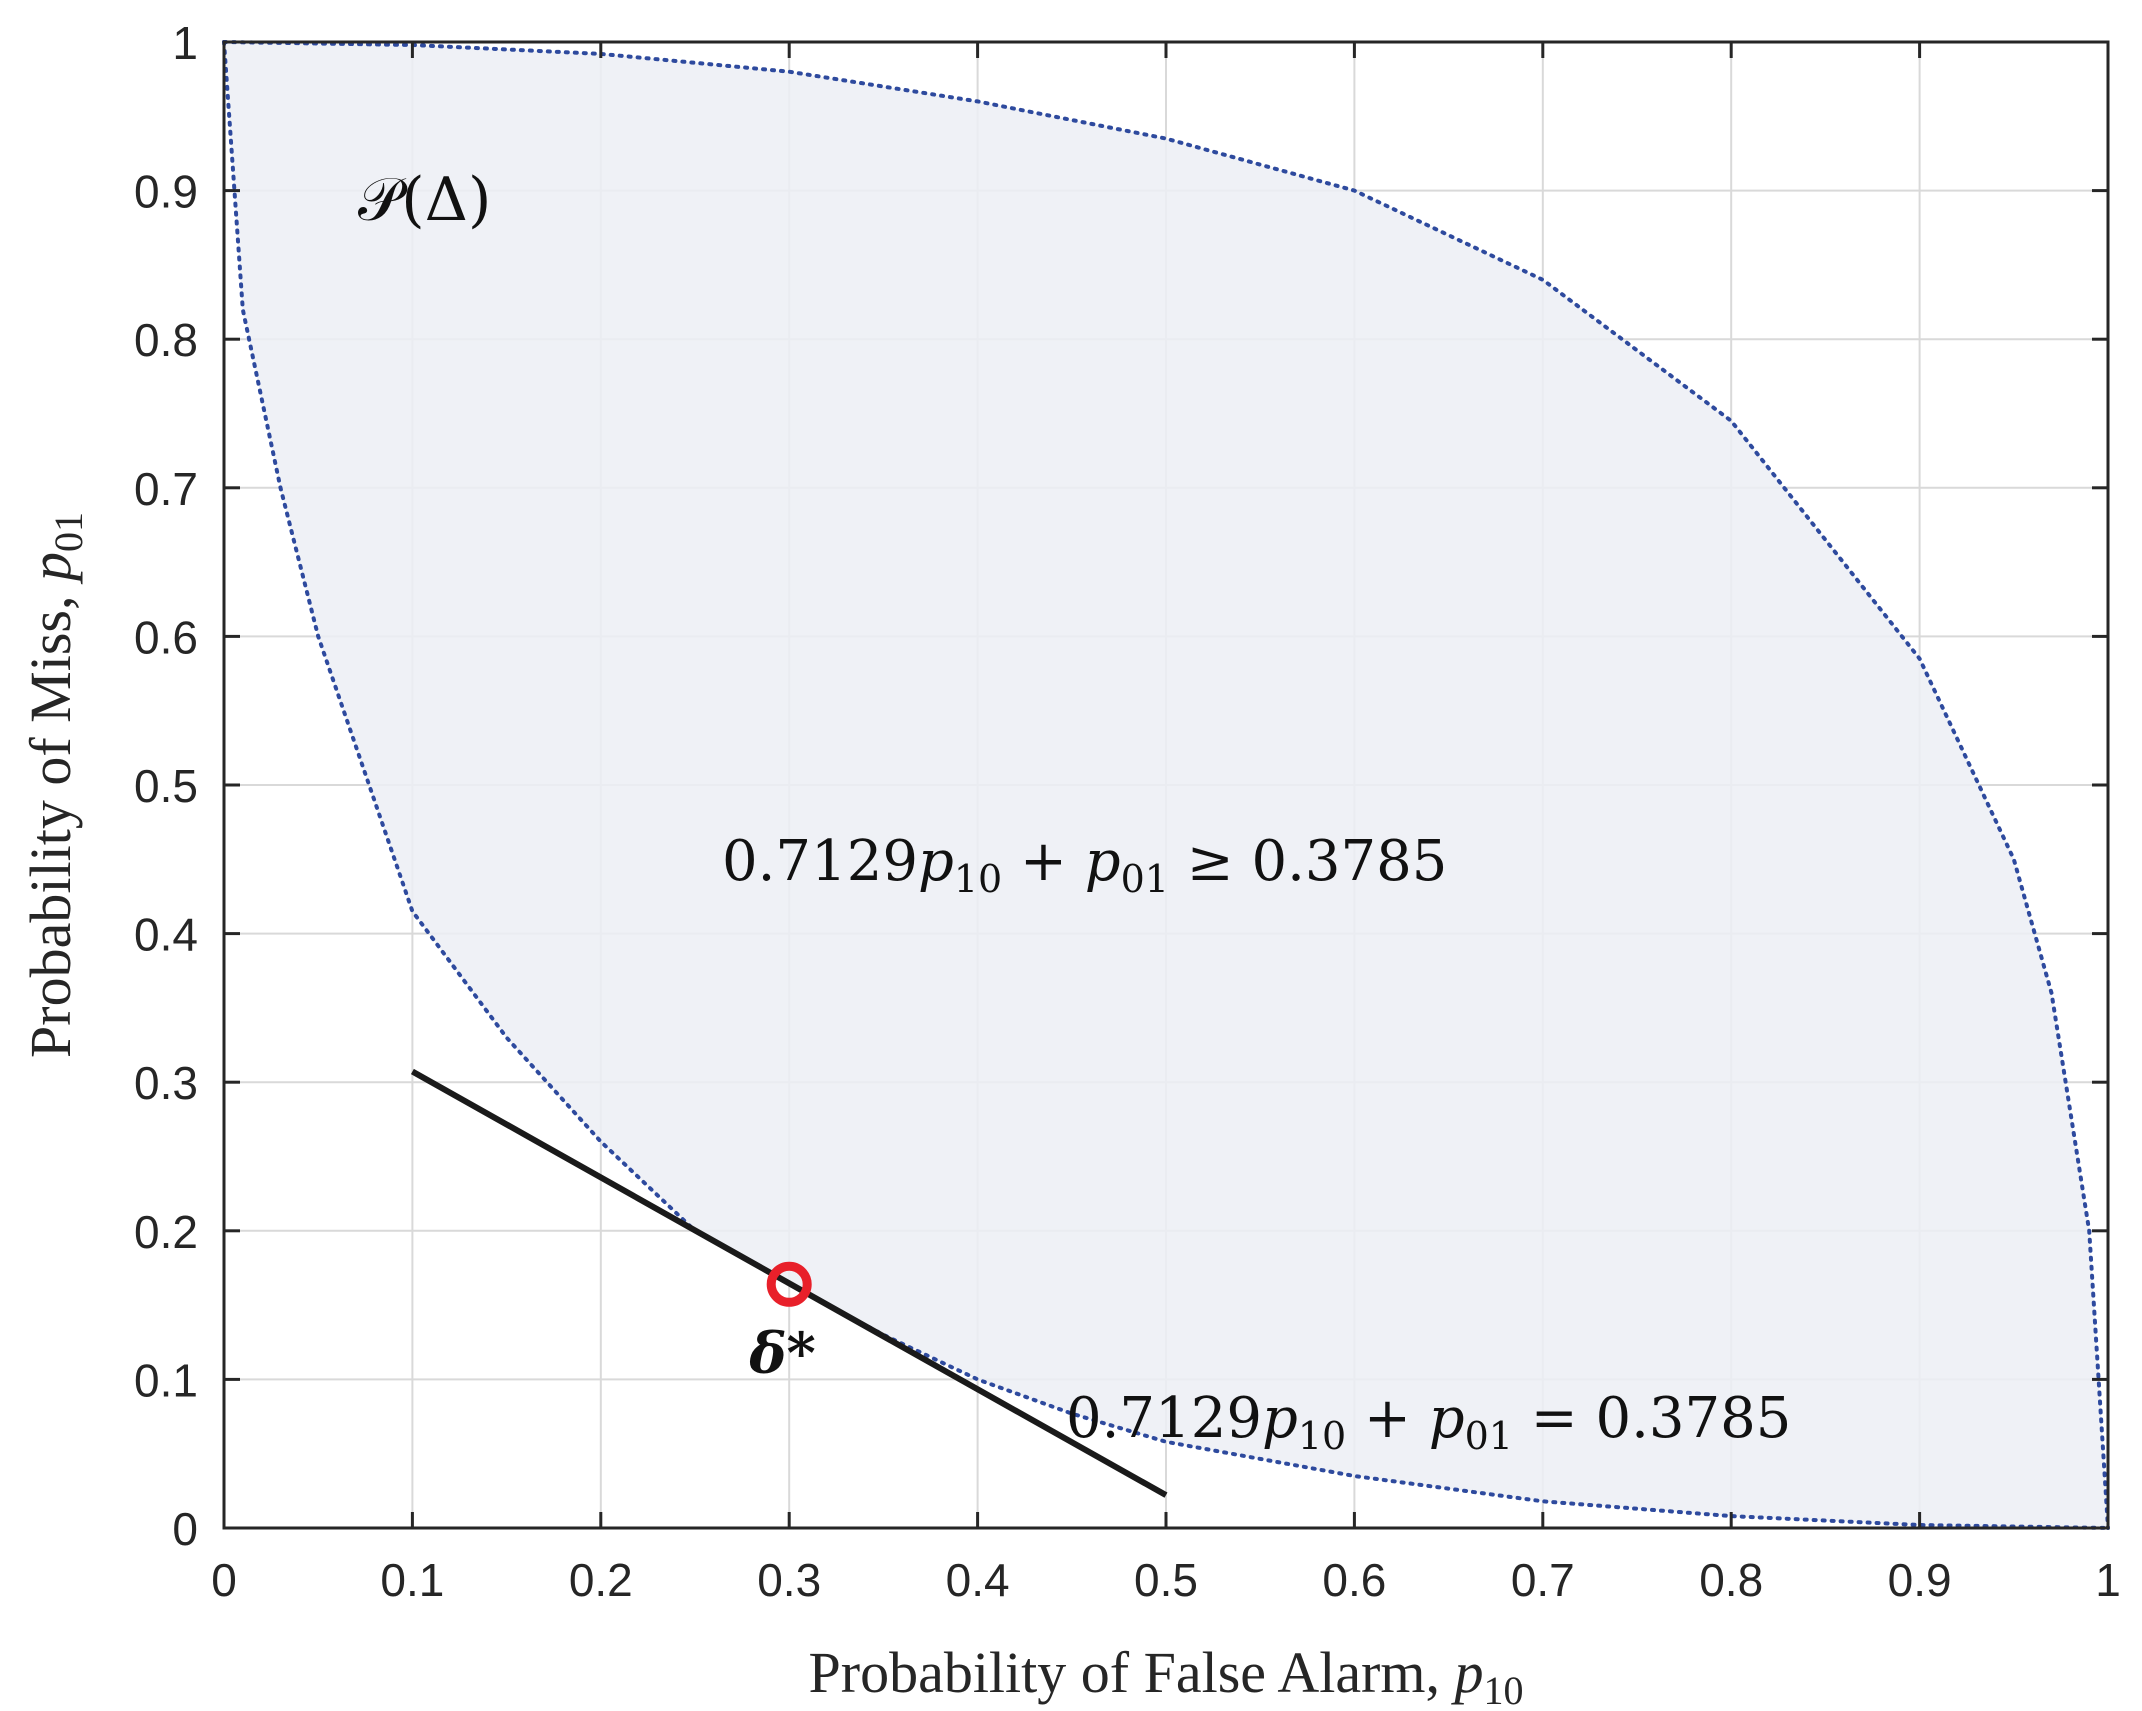 This screenshot has width=2142, height=1711. I want to click on inequality-op: ≥, so click(1210, 861).